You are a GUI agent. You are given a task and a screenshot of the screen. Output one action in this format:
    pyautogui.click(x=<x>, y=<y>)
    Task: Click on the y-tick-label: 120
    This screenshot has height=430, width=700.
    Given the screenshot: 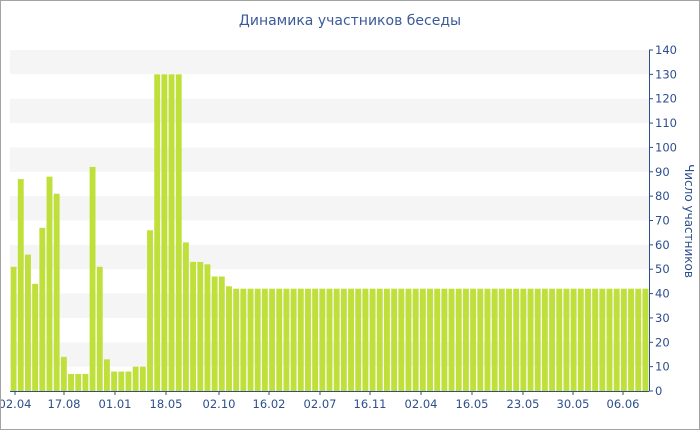 What is the action you would take?
    pyautogui.click(x=666, y=99)
    